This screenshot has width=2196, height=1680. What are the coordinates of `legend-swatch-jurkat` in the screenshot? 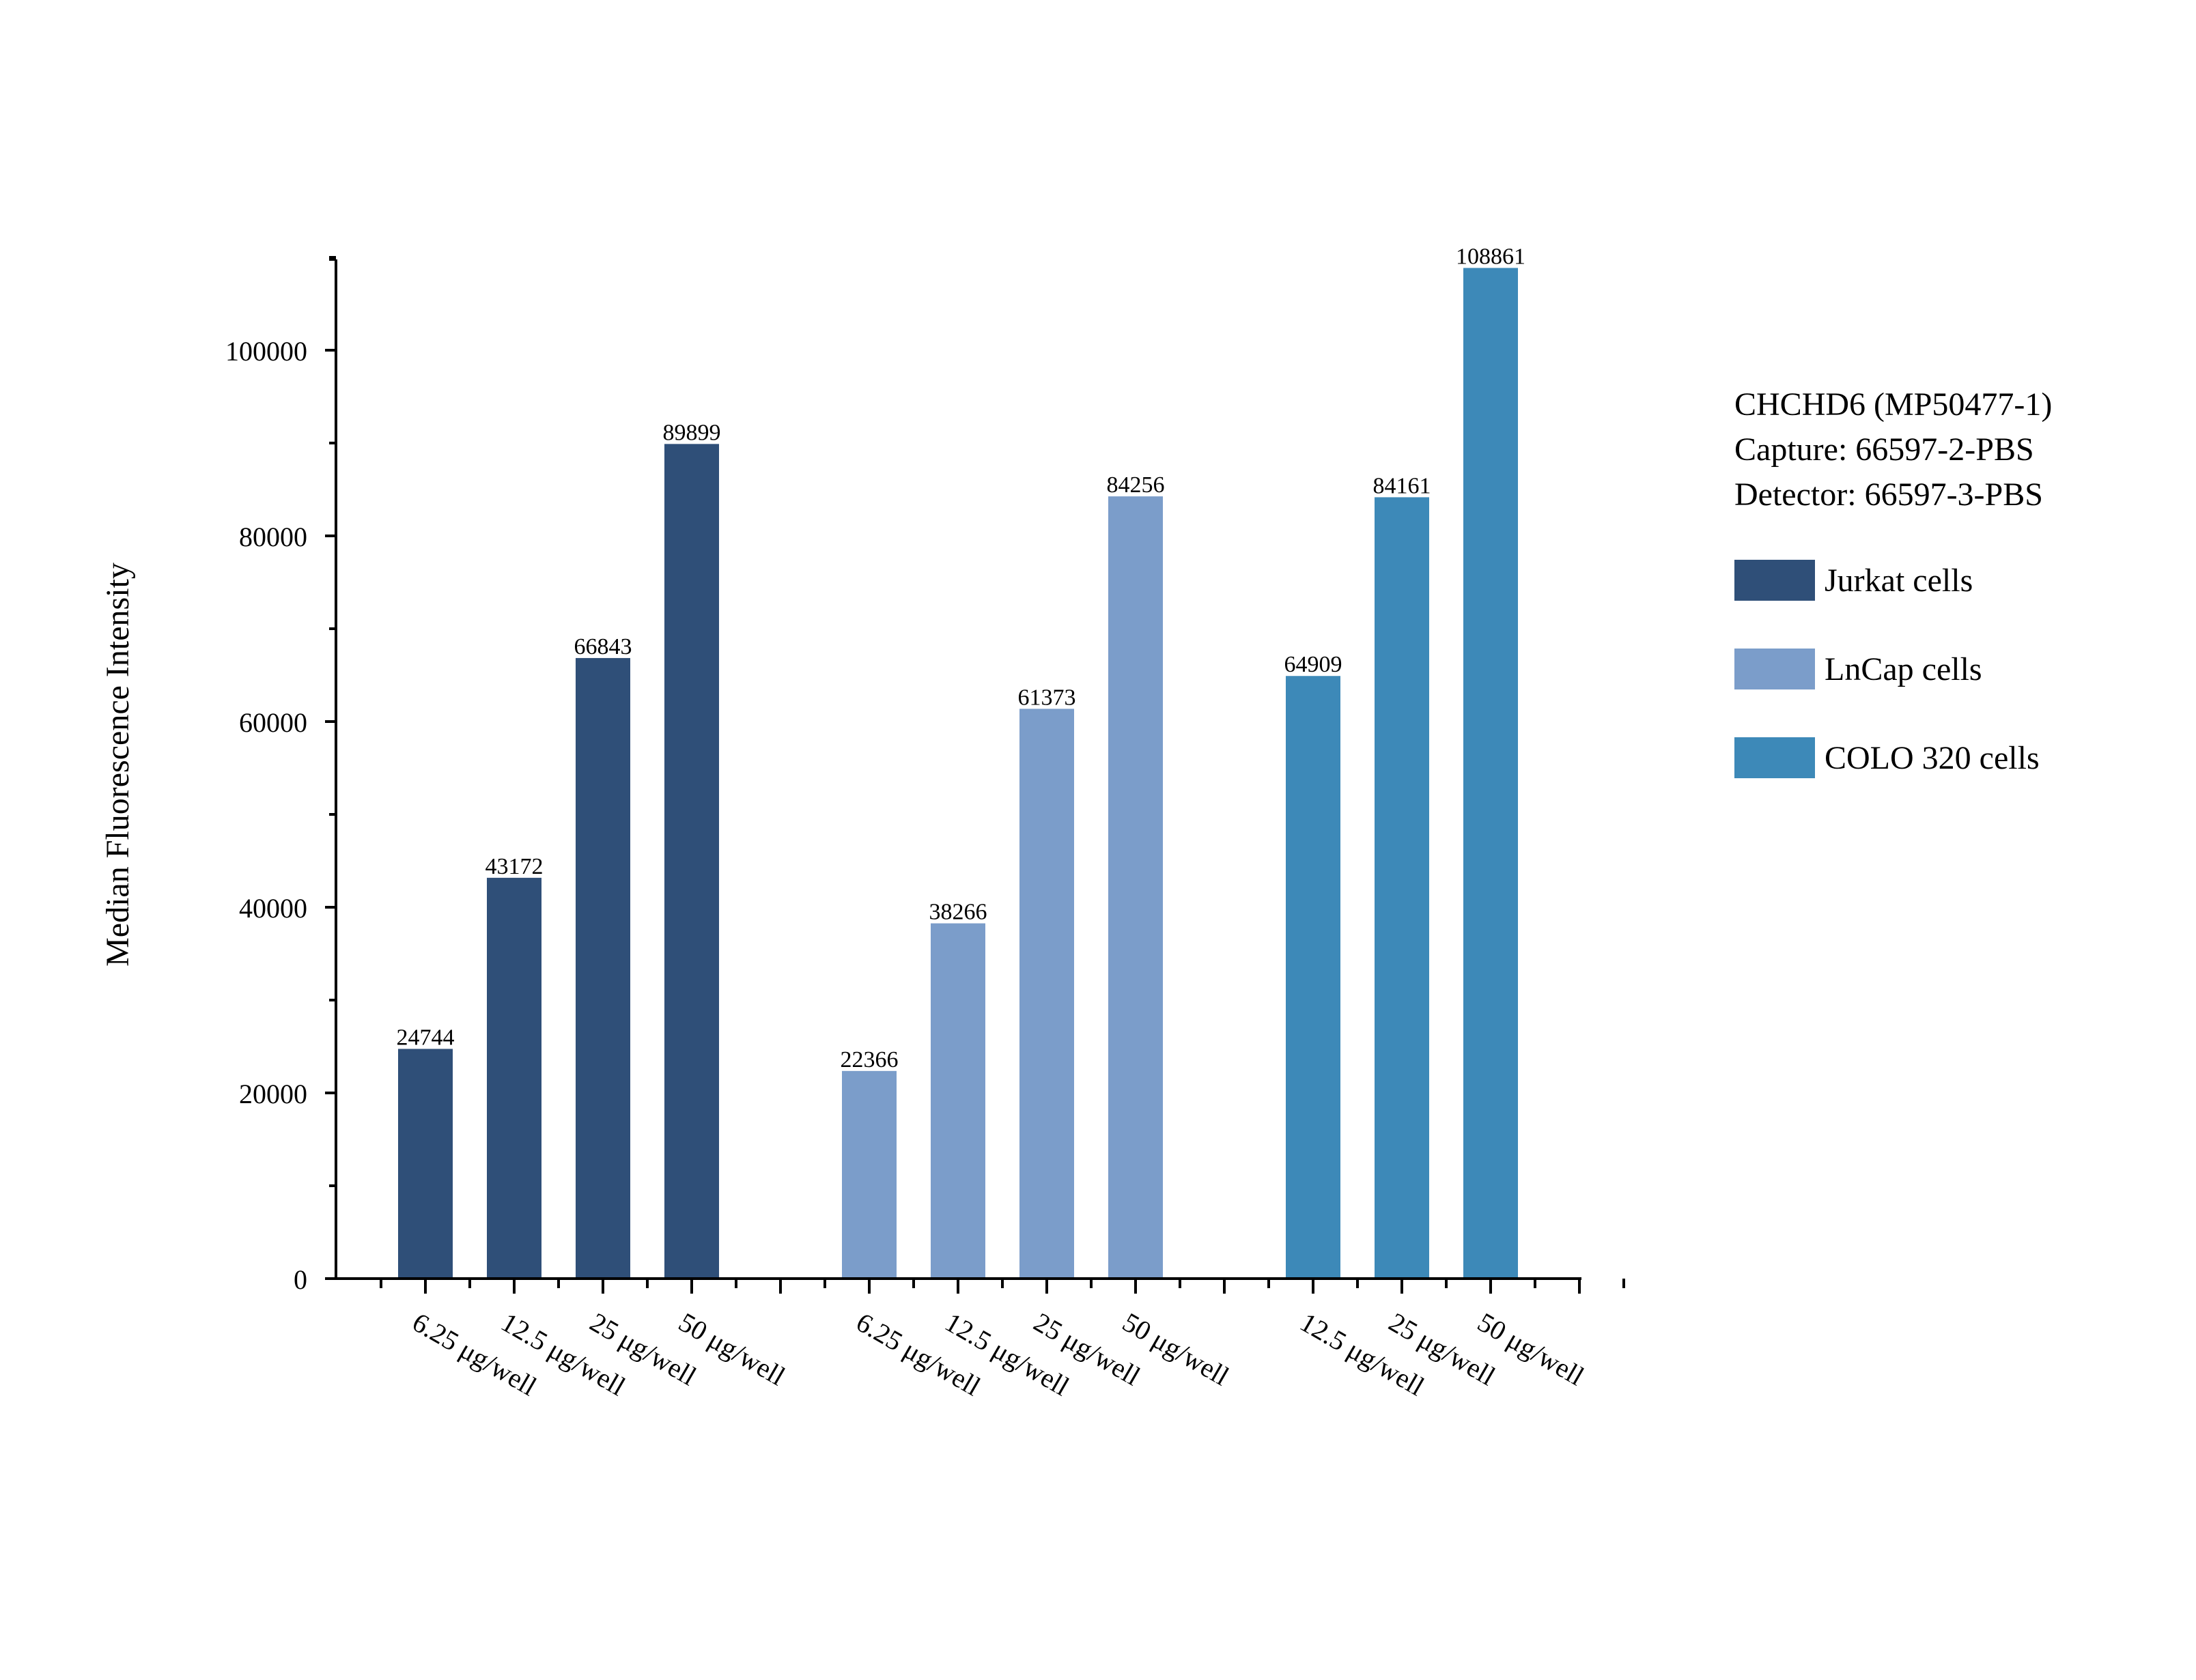 It's located at (1775, 580).